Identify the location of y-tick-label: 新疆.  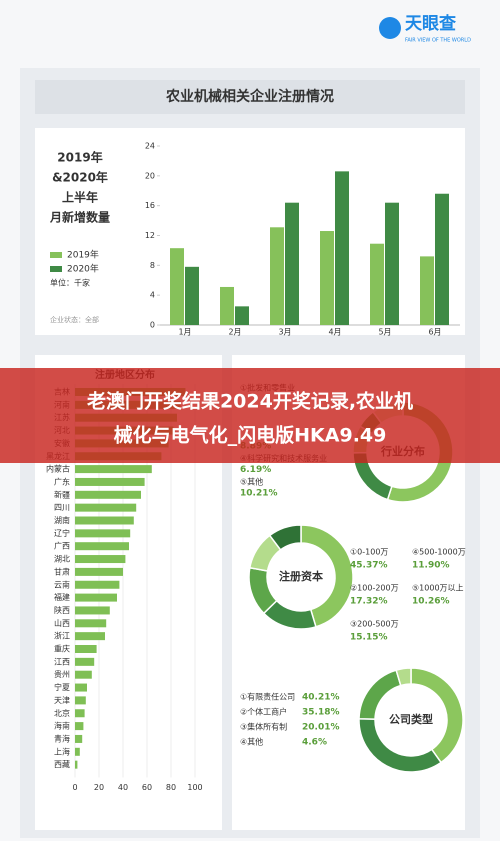
(62, 494).